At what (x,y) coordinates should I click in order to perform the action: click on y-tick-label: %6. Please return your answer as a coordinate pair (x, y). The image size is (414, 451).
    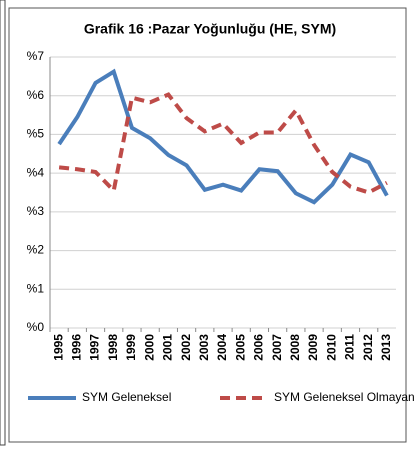
    Looking at the image, I should click on (36, 95).